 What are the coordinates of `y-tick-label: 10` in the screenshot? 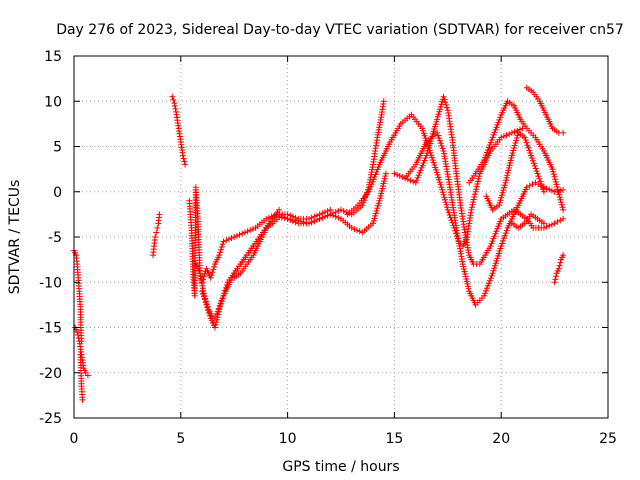 It's located at (53, 102).